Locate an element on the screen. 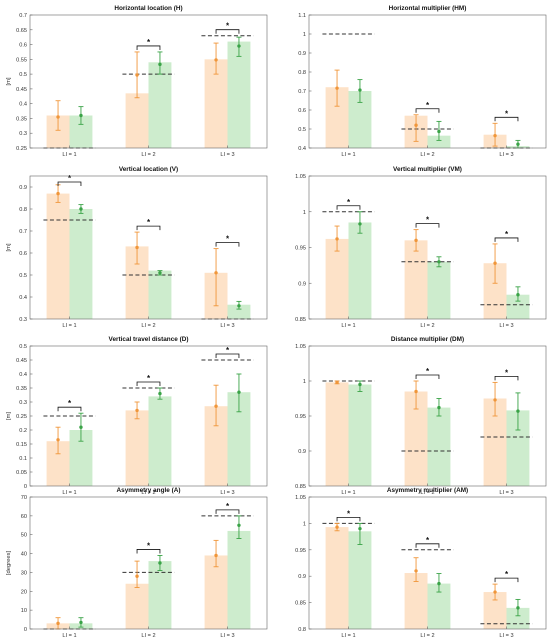  chart-4-point-s2-c1 is located at coordinates (360, 224).